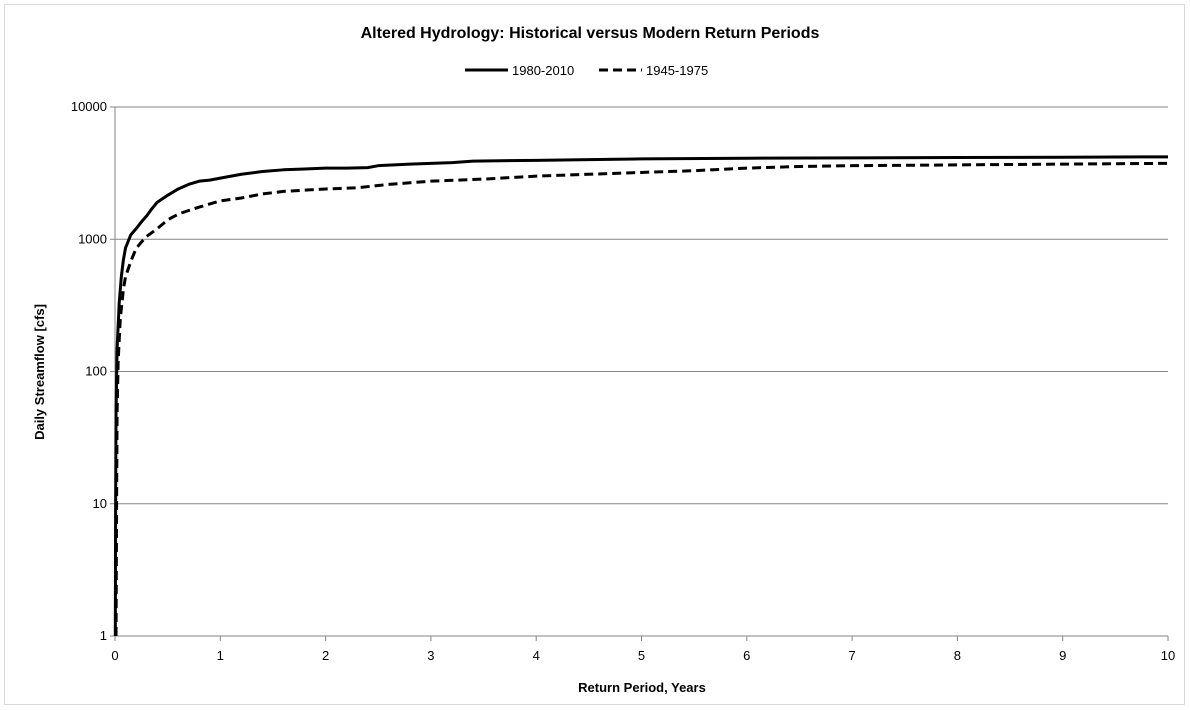 The height and width of the screenshot is (710, 1190). Describe the element at coordinates (1168, 655) in the screenshot. I see `x-tick-label: 10` at that location.